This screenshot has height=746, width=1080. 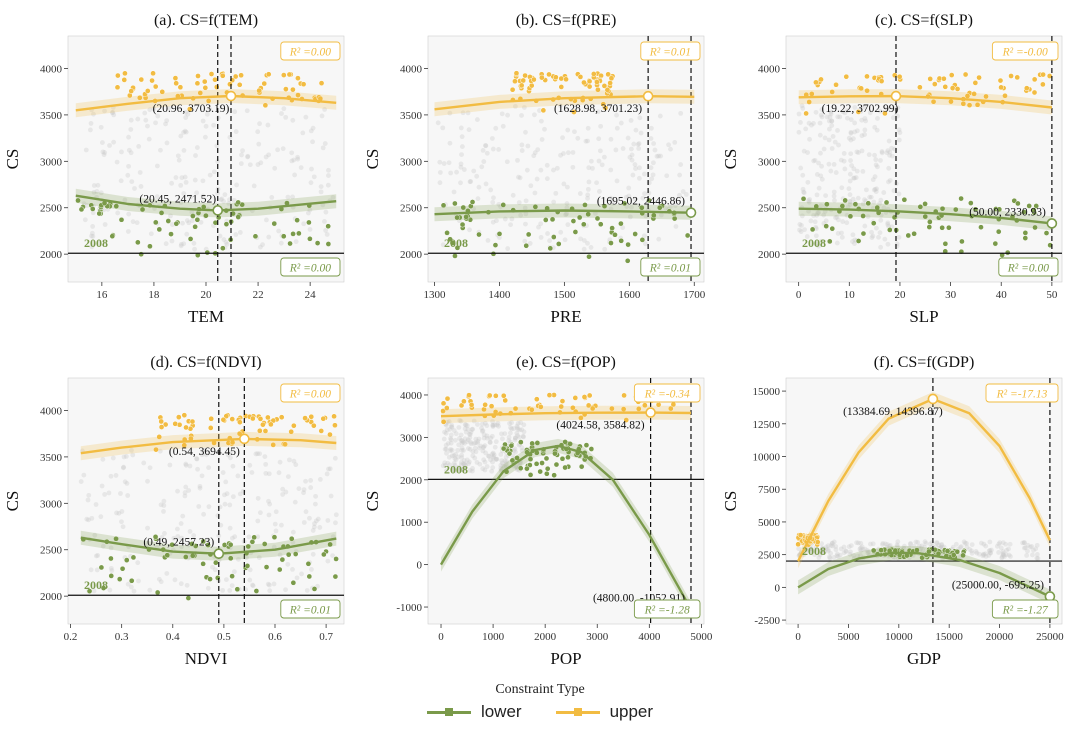 What do you see at coordinates (694, 295) in the screenshot?
I see `x-tick-label: 1700` at bounding box center [694, 295].